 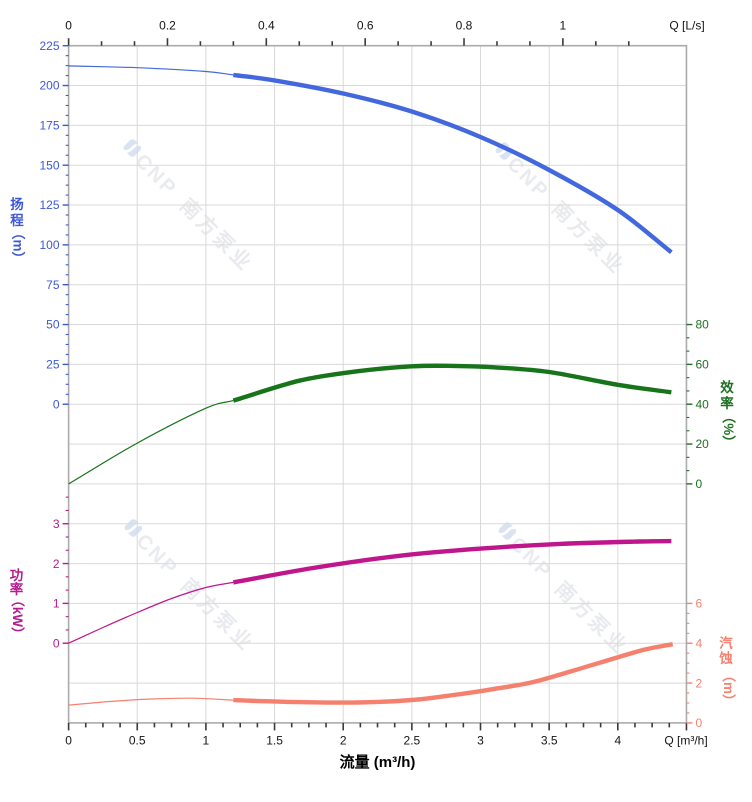 I want to click on svg-text: 2.5, so click(x=412, y=741).